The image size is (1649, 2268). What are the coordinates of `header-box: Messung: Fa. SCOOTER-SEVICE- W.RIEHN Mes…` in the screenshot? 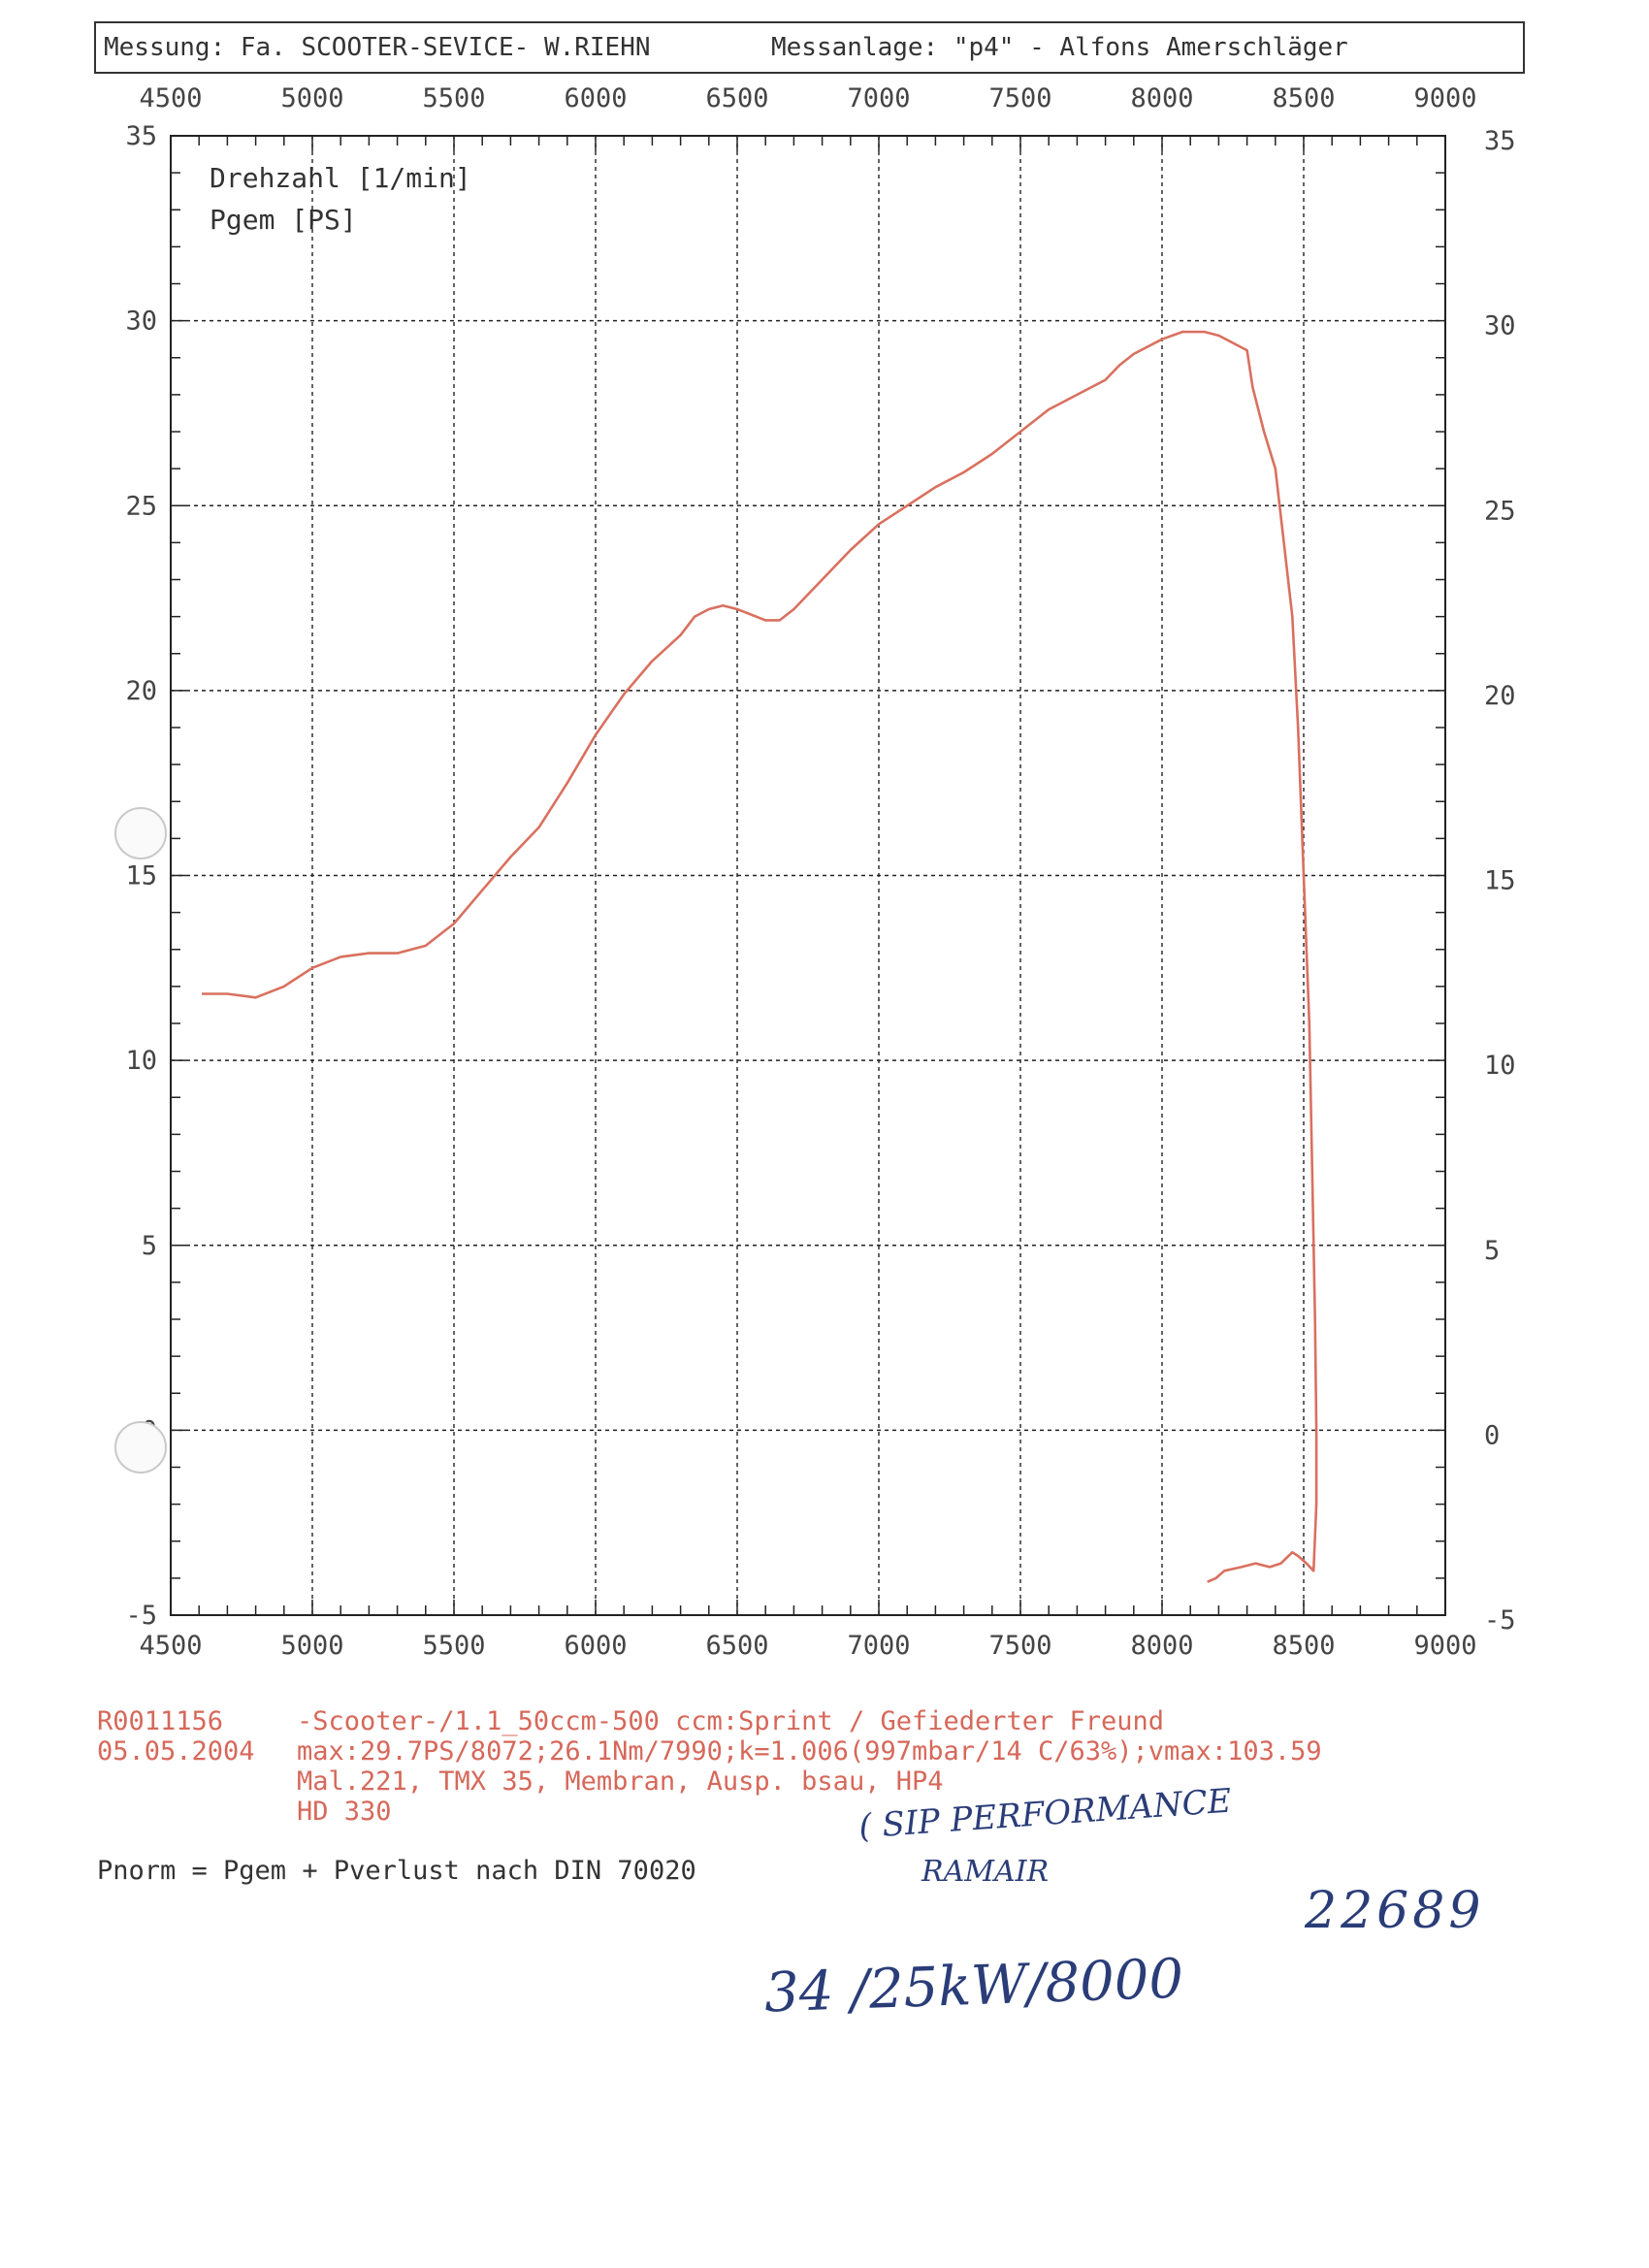 It's located at (809, 47).